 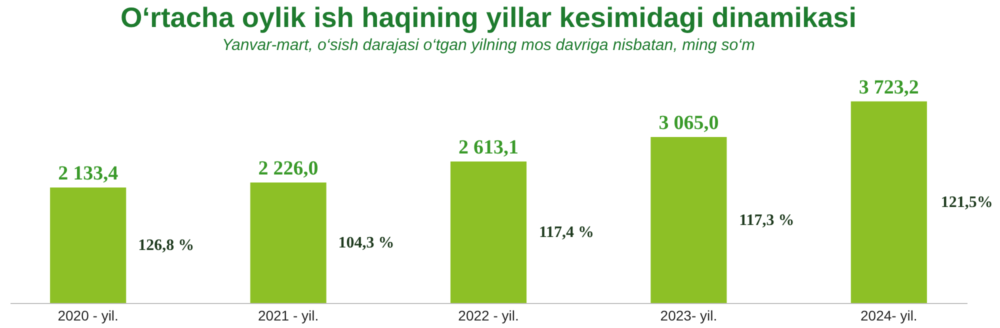 What do you see at coordinates (688, 123) in the screenshot?
I see `data-label: 3 065,0` at bounding box center [688, 123].